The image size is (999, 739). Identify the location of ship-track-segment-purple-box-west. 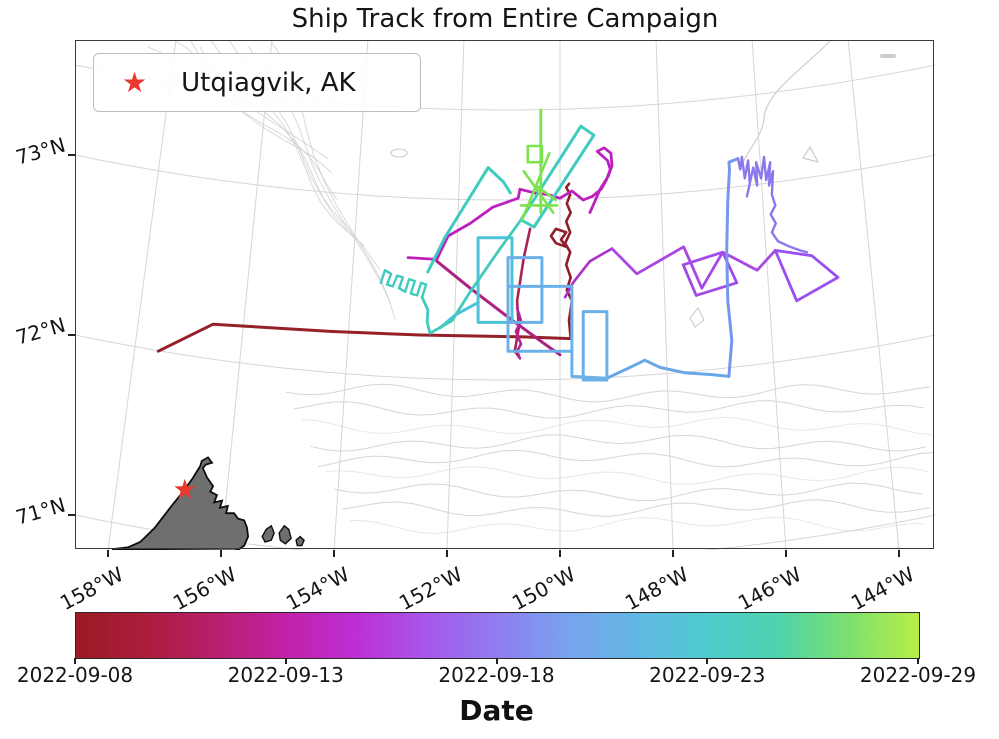
(710, 273).